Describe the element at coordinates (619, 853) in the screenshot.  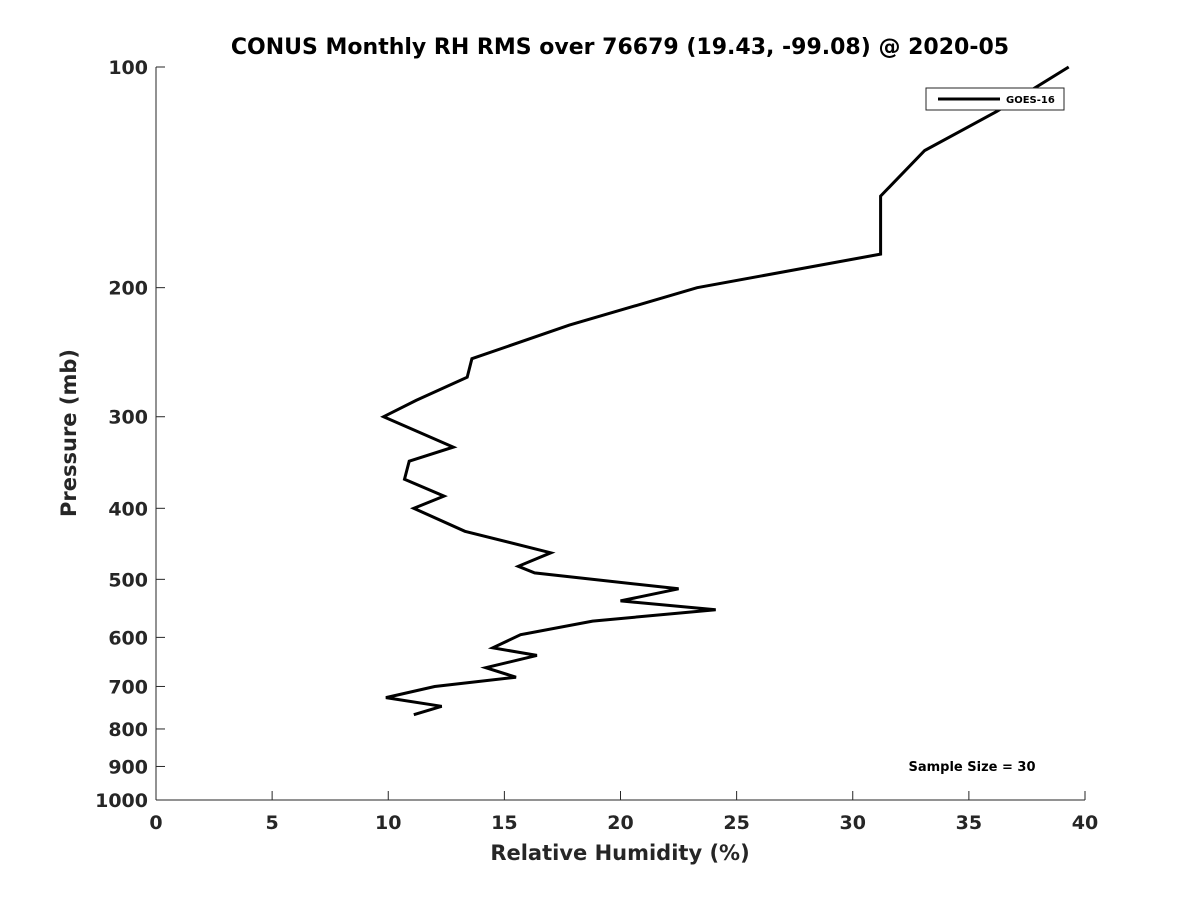
I see `x-axis-label: Relative Humidity (%)` at that location.